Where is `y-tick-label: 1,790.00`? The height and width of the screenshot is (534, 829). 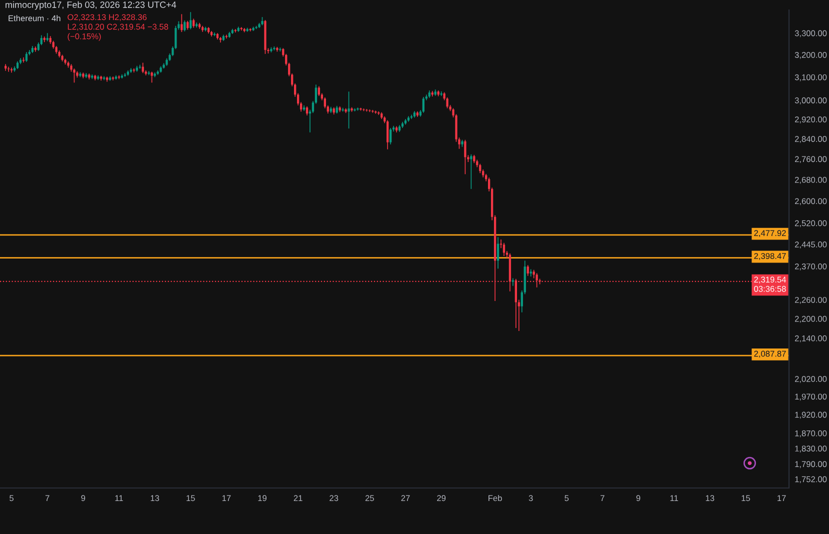
y-tick-label: 1,790.00 is located at coordinates (811, 464).